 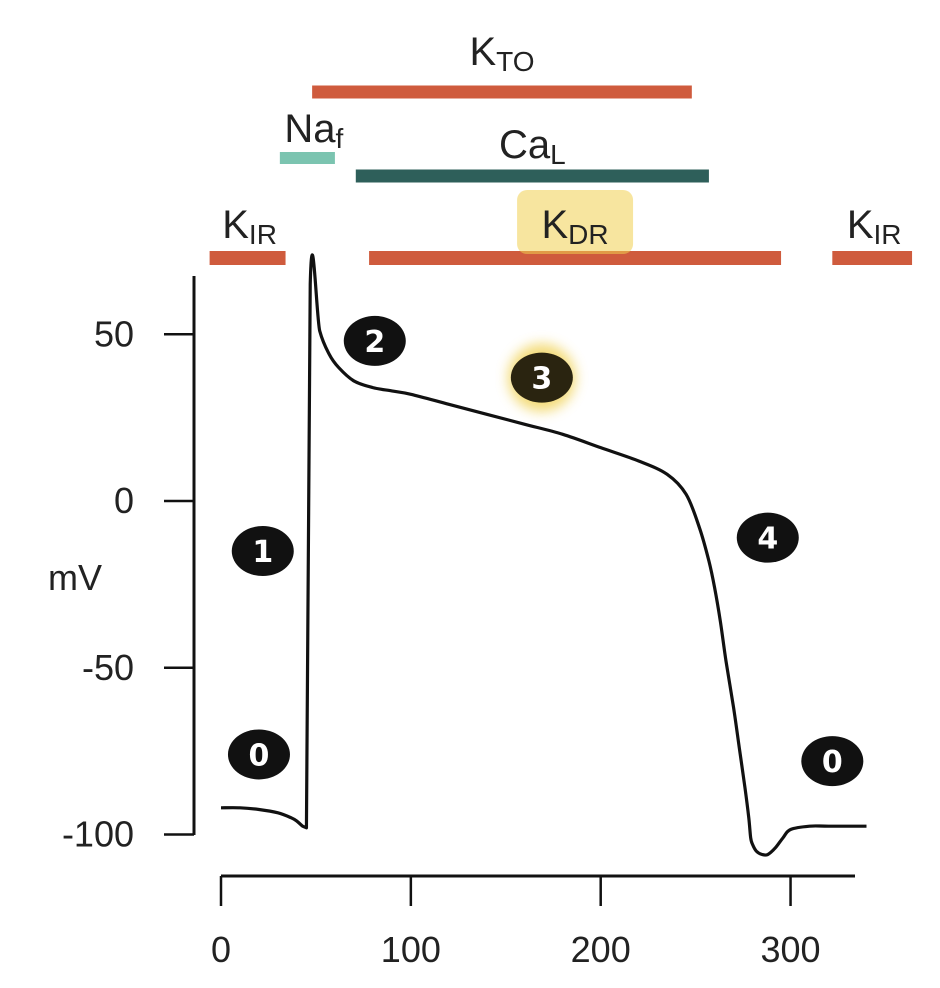 I want to click on y-tick-label: -100, so click(x=98, y=834).